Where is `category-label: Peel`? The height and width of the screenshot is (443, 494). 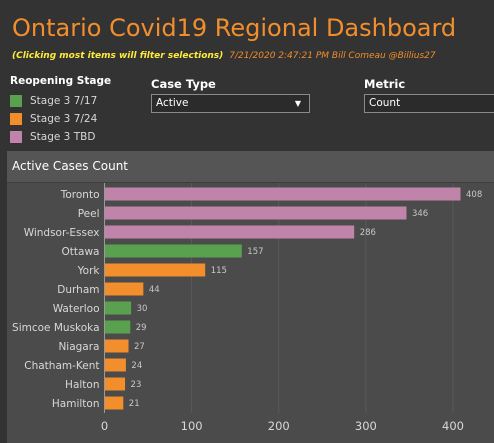 category-label: Peel is located at coordinates (89, 214).